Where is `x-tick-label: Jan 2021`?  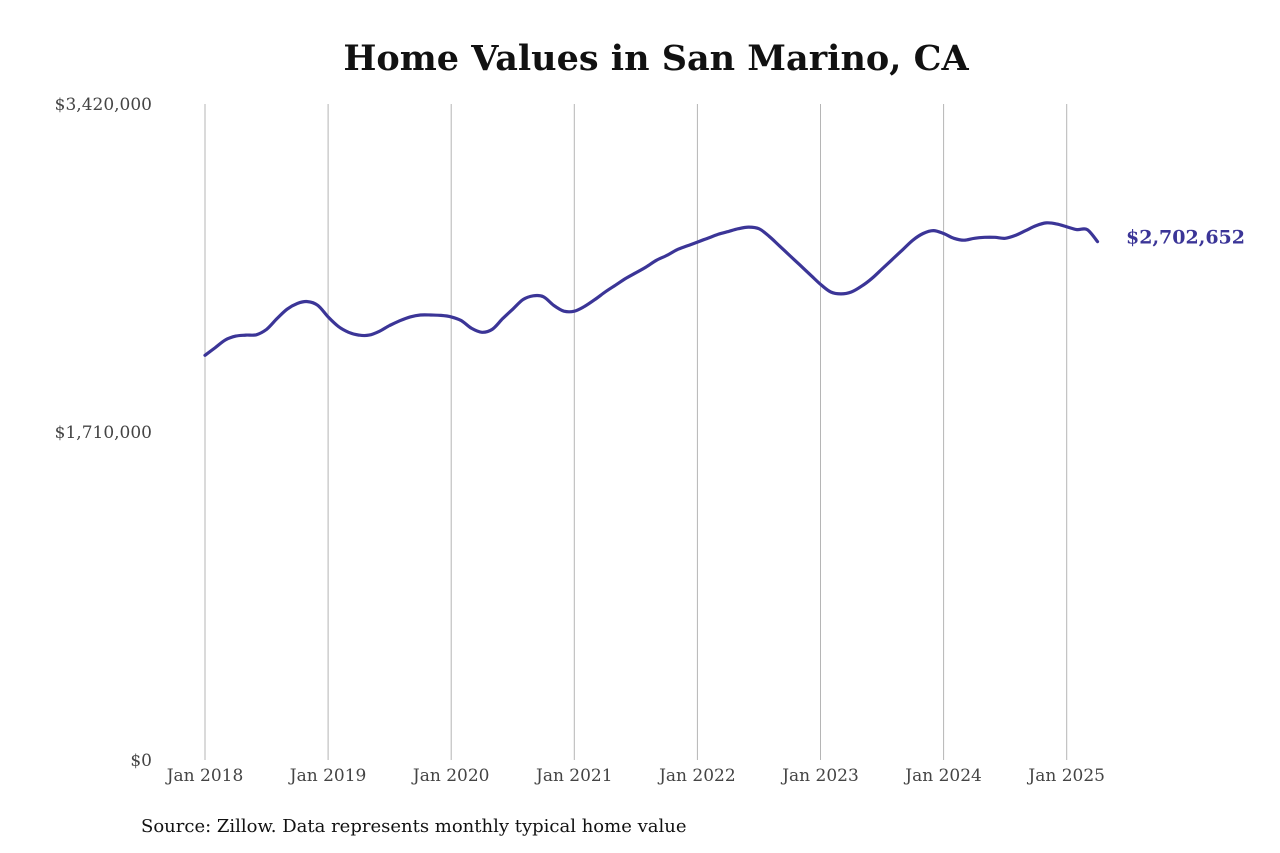
x-tick-label: Jan 2021 is located at coordinates (573, 776).